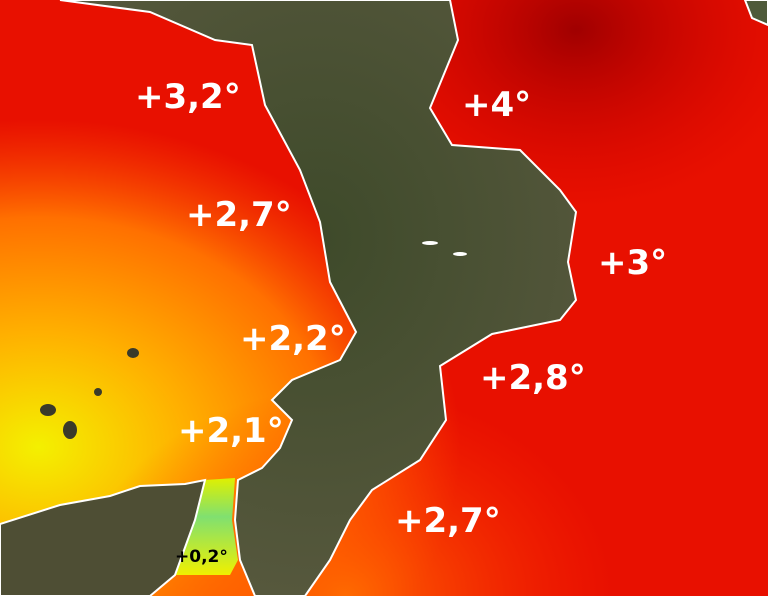 This screenshot has width=768, height=596. I want to click on anomaly-label: +3,2°, so click(188, 97).